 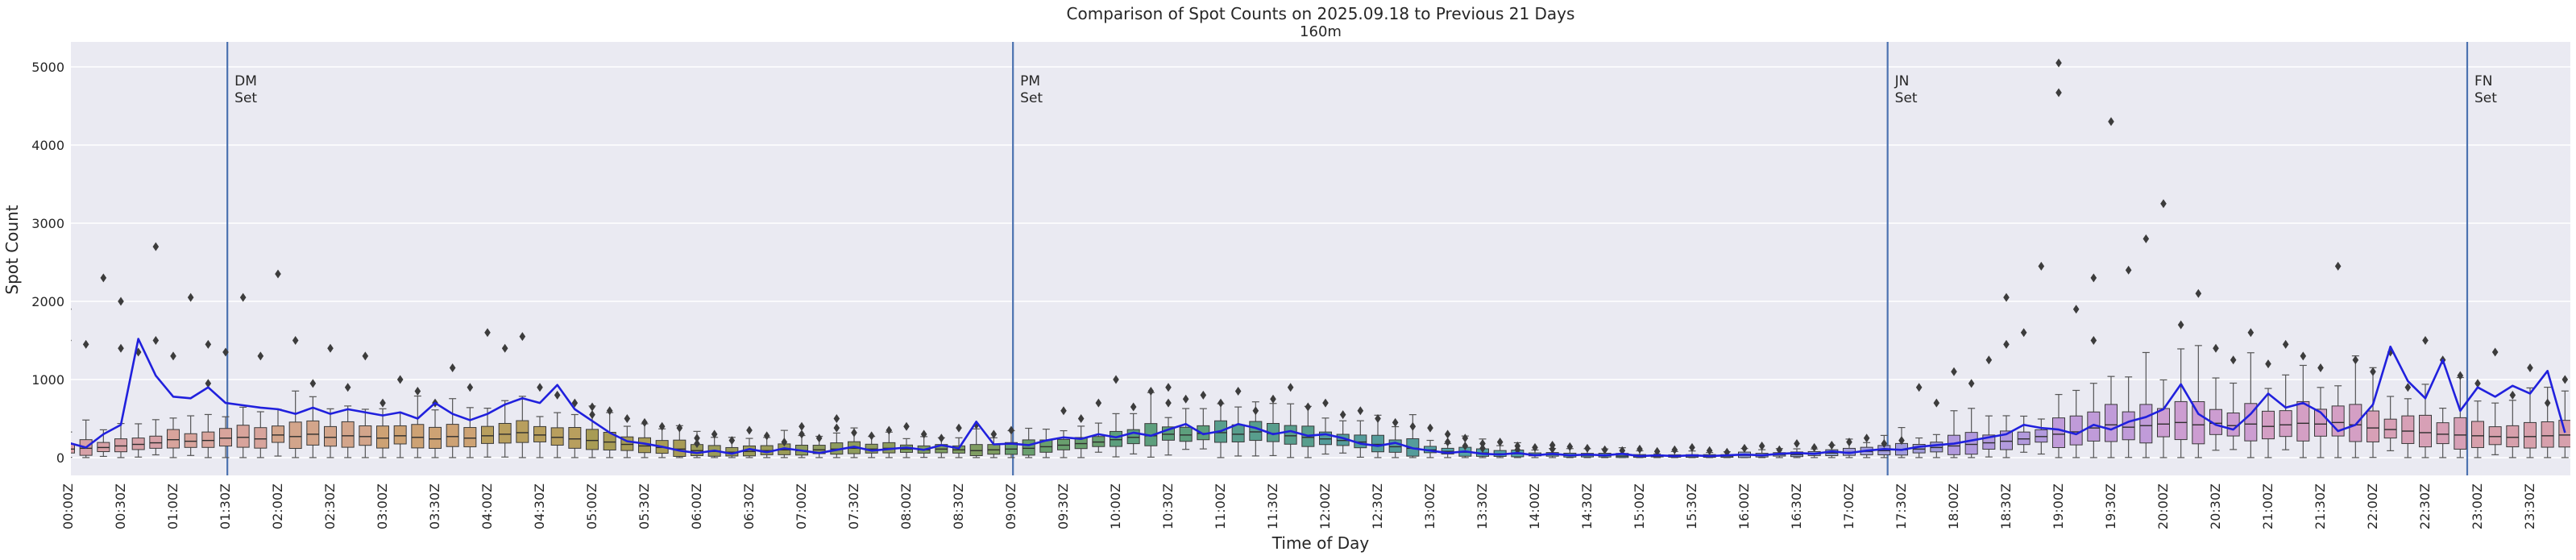 What do you see at coordinates (277, 506) in the screenshot?
I see `x-tick-label: 02:00Z` at bounding box center [277, 506].